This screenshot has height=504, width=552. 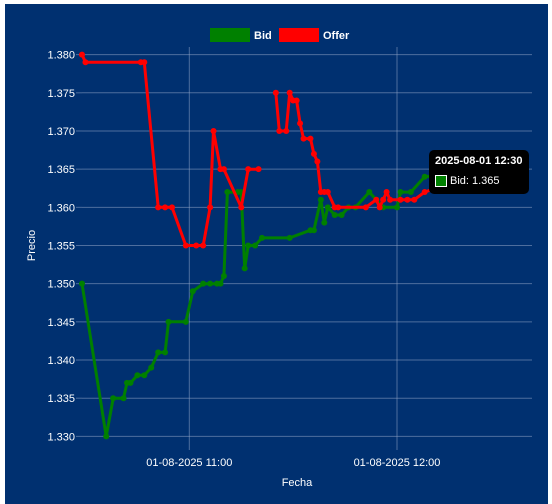 I want to click on tooltip-label: Bid: 1.365, so click(x=475, y=181).